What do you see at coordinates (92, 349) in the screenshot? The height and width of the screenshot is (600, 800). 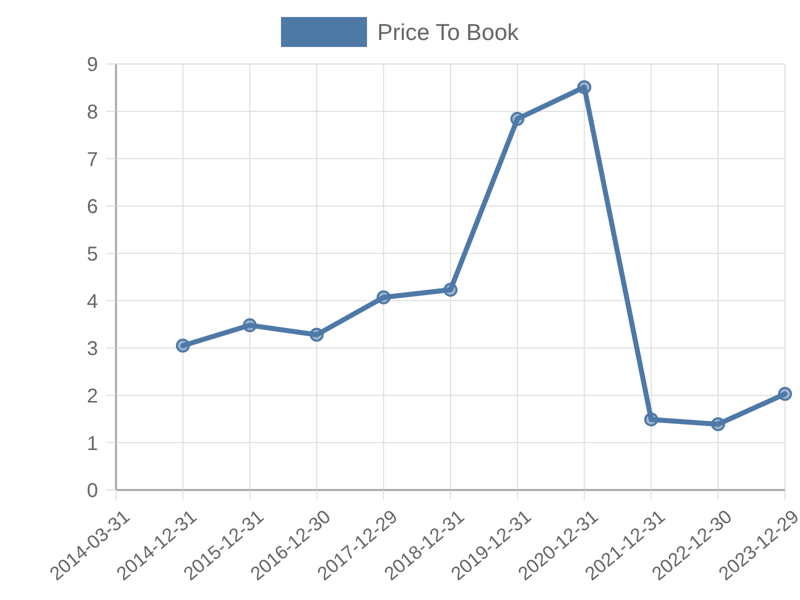 I see `y-tick-label: 3` at bounding box center [92, 349].